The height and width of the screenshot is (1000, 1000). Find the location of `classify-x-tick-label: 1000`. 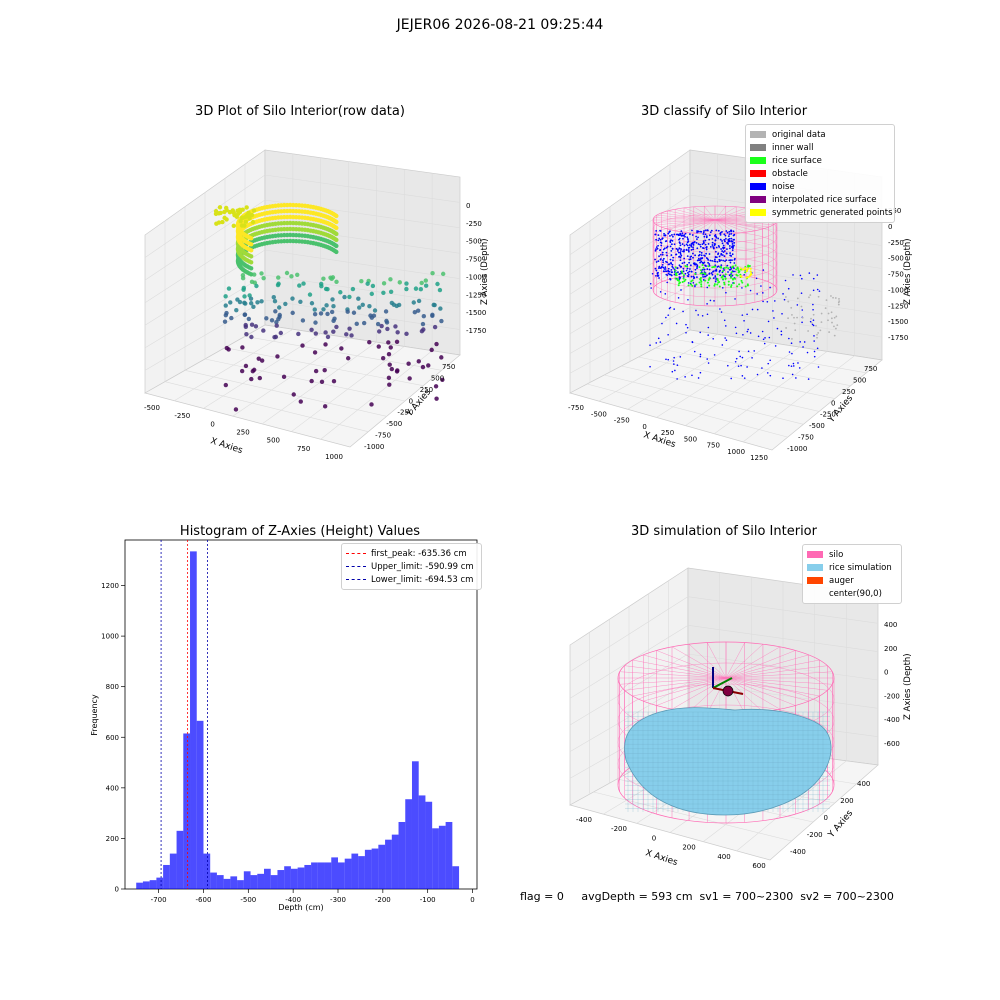

classify-x-tick-label: 1000 is located at coordinates (736, 452).